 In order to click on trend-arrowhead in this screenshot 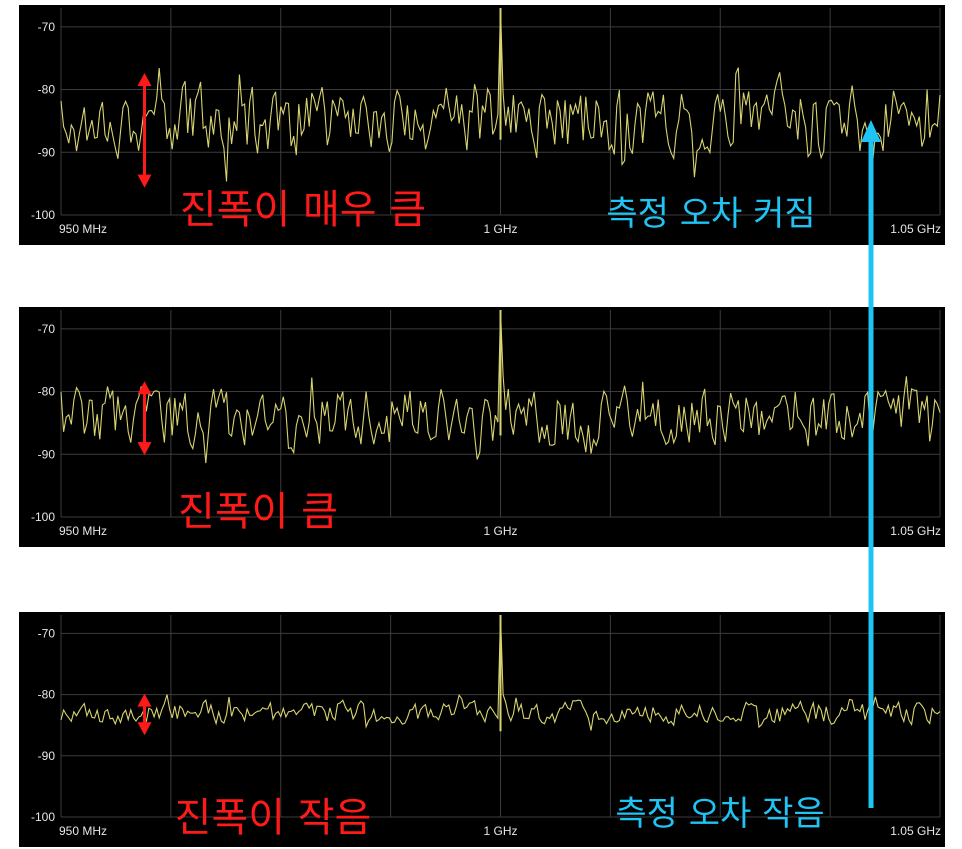, I will do `click(871, 131)`.